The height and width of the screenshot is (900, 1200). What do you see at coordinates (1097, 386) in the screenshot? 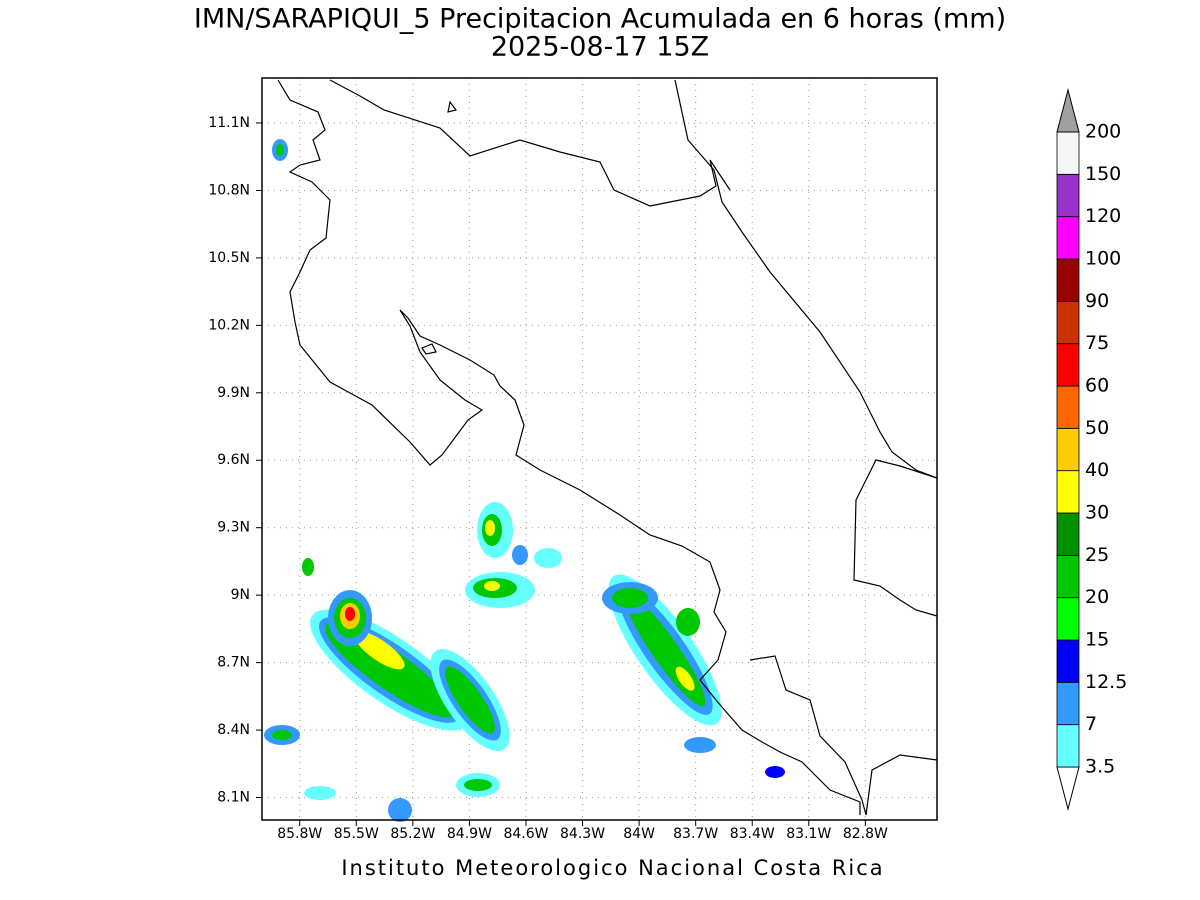
I see `colorbar-label: 60` at bounding box center [1097, 386].